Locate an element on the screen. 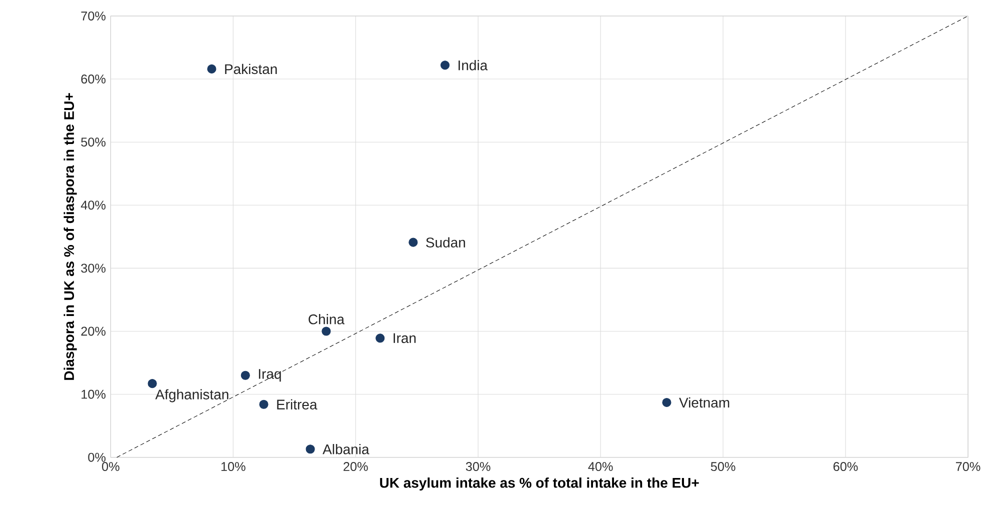  x-tick-label: 70% is located at coordinates (968, 467).